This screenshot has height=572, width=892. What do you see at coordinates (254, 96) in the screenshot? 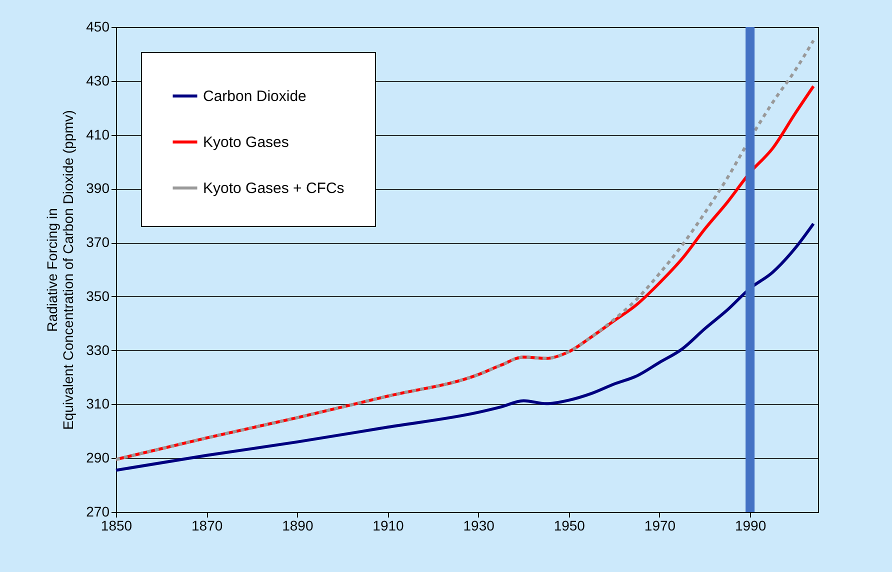
I see `legend-label: Carbon Dioxide` at bounding box center [254, 96].